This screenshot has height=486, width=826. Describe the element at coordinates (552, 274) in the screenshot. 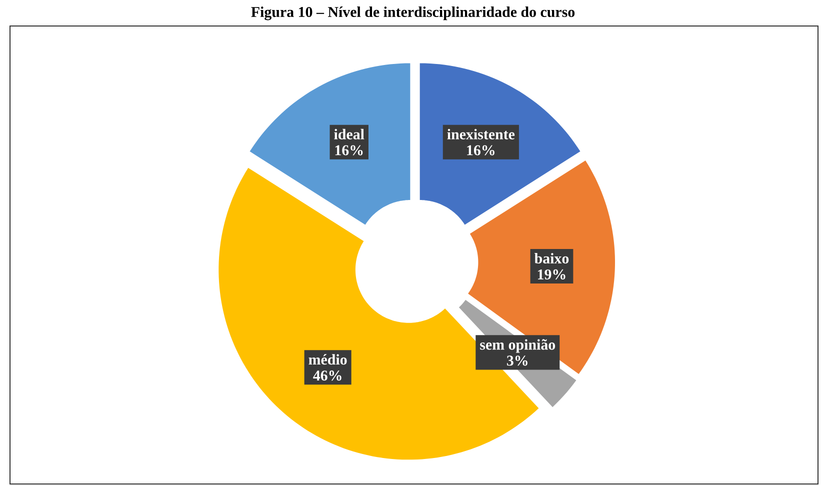

I see `data-label: 19%` at that location.